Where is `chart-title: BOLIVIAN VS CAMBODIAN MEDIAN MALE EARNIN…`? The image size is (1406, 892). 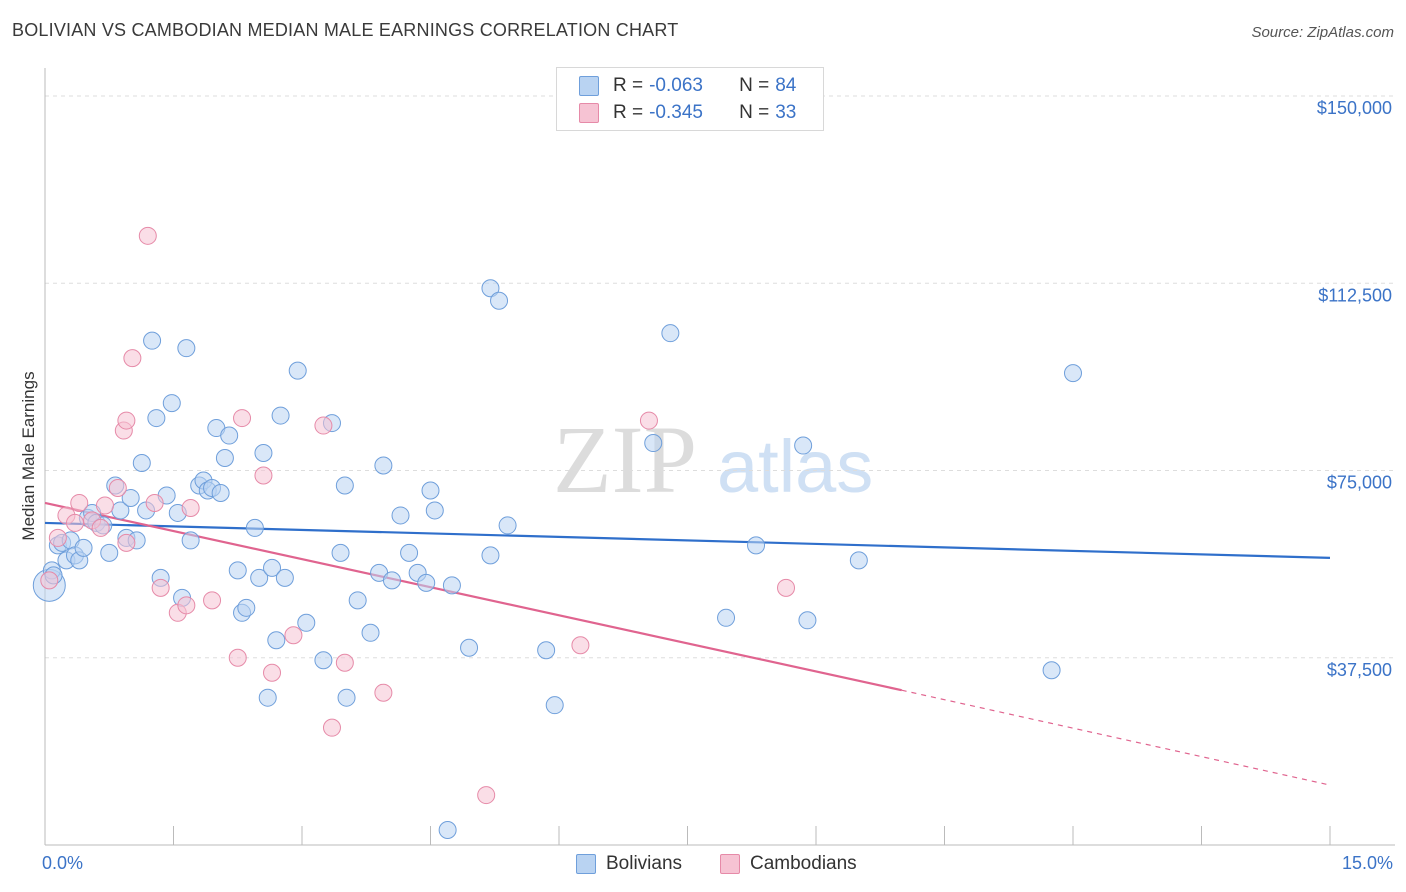 chart-title: BOLIVIAN VS CAMBODIAN MEDIAN MALE EARNIN… is located at coordinates (345, 30).